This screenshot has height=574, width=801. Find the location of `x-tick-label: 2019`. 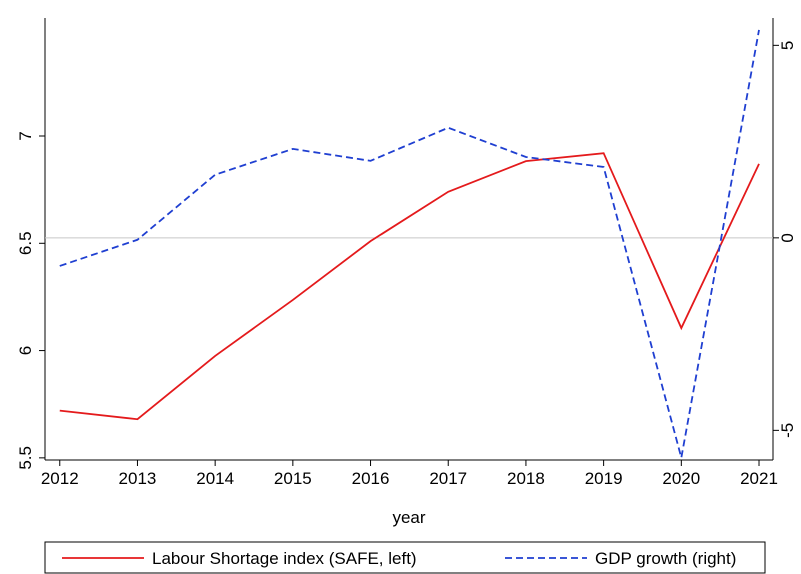

x-tick-label: 2019 is located at coordinates (604, 478).